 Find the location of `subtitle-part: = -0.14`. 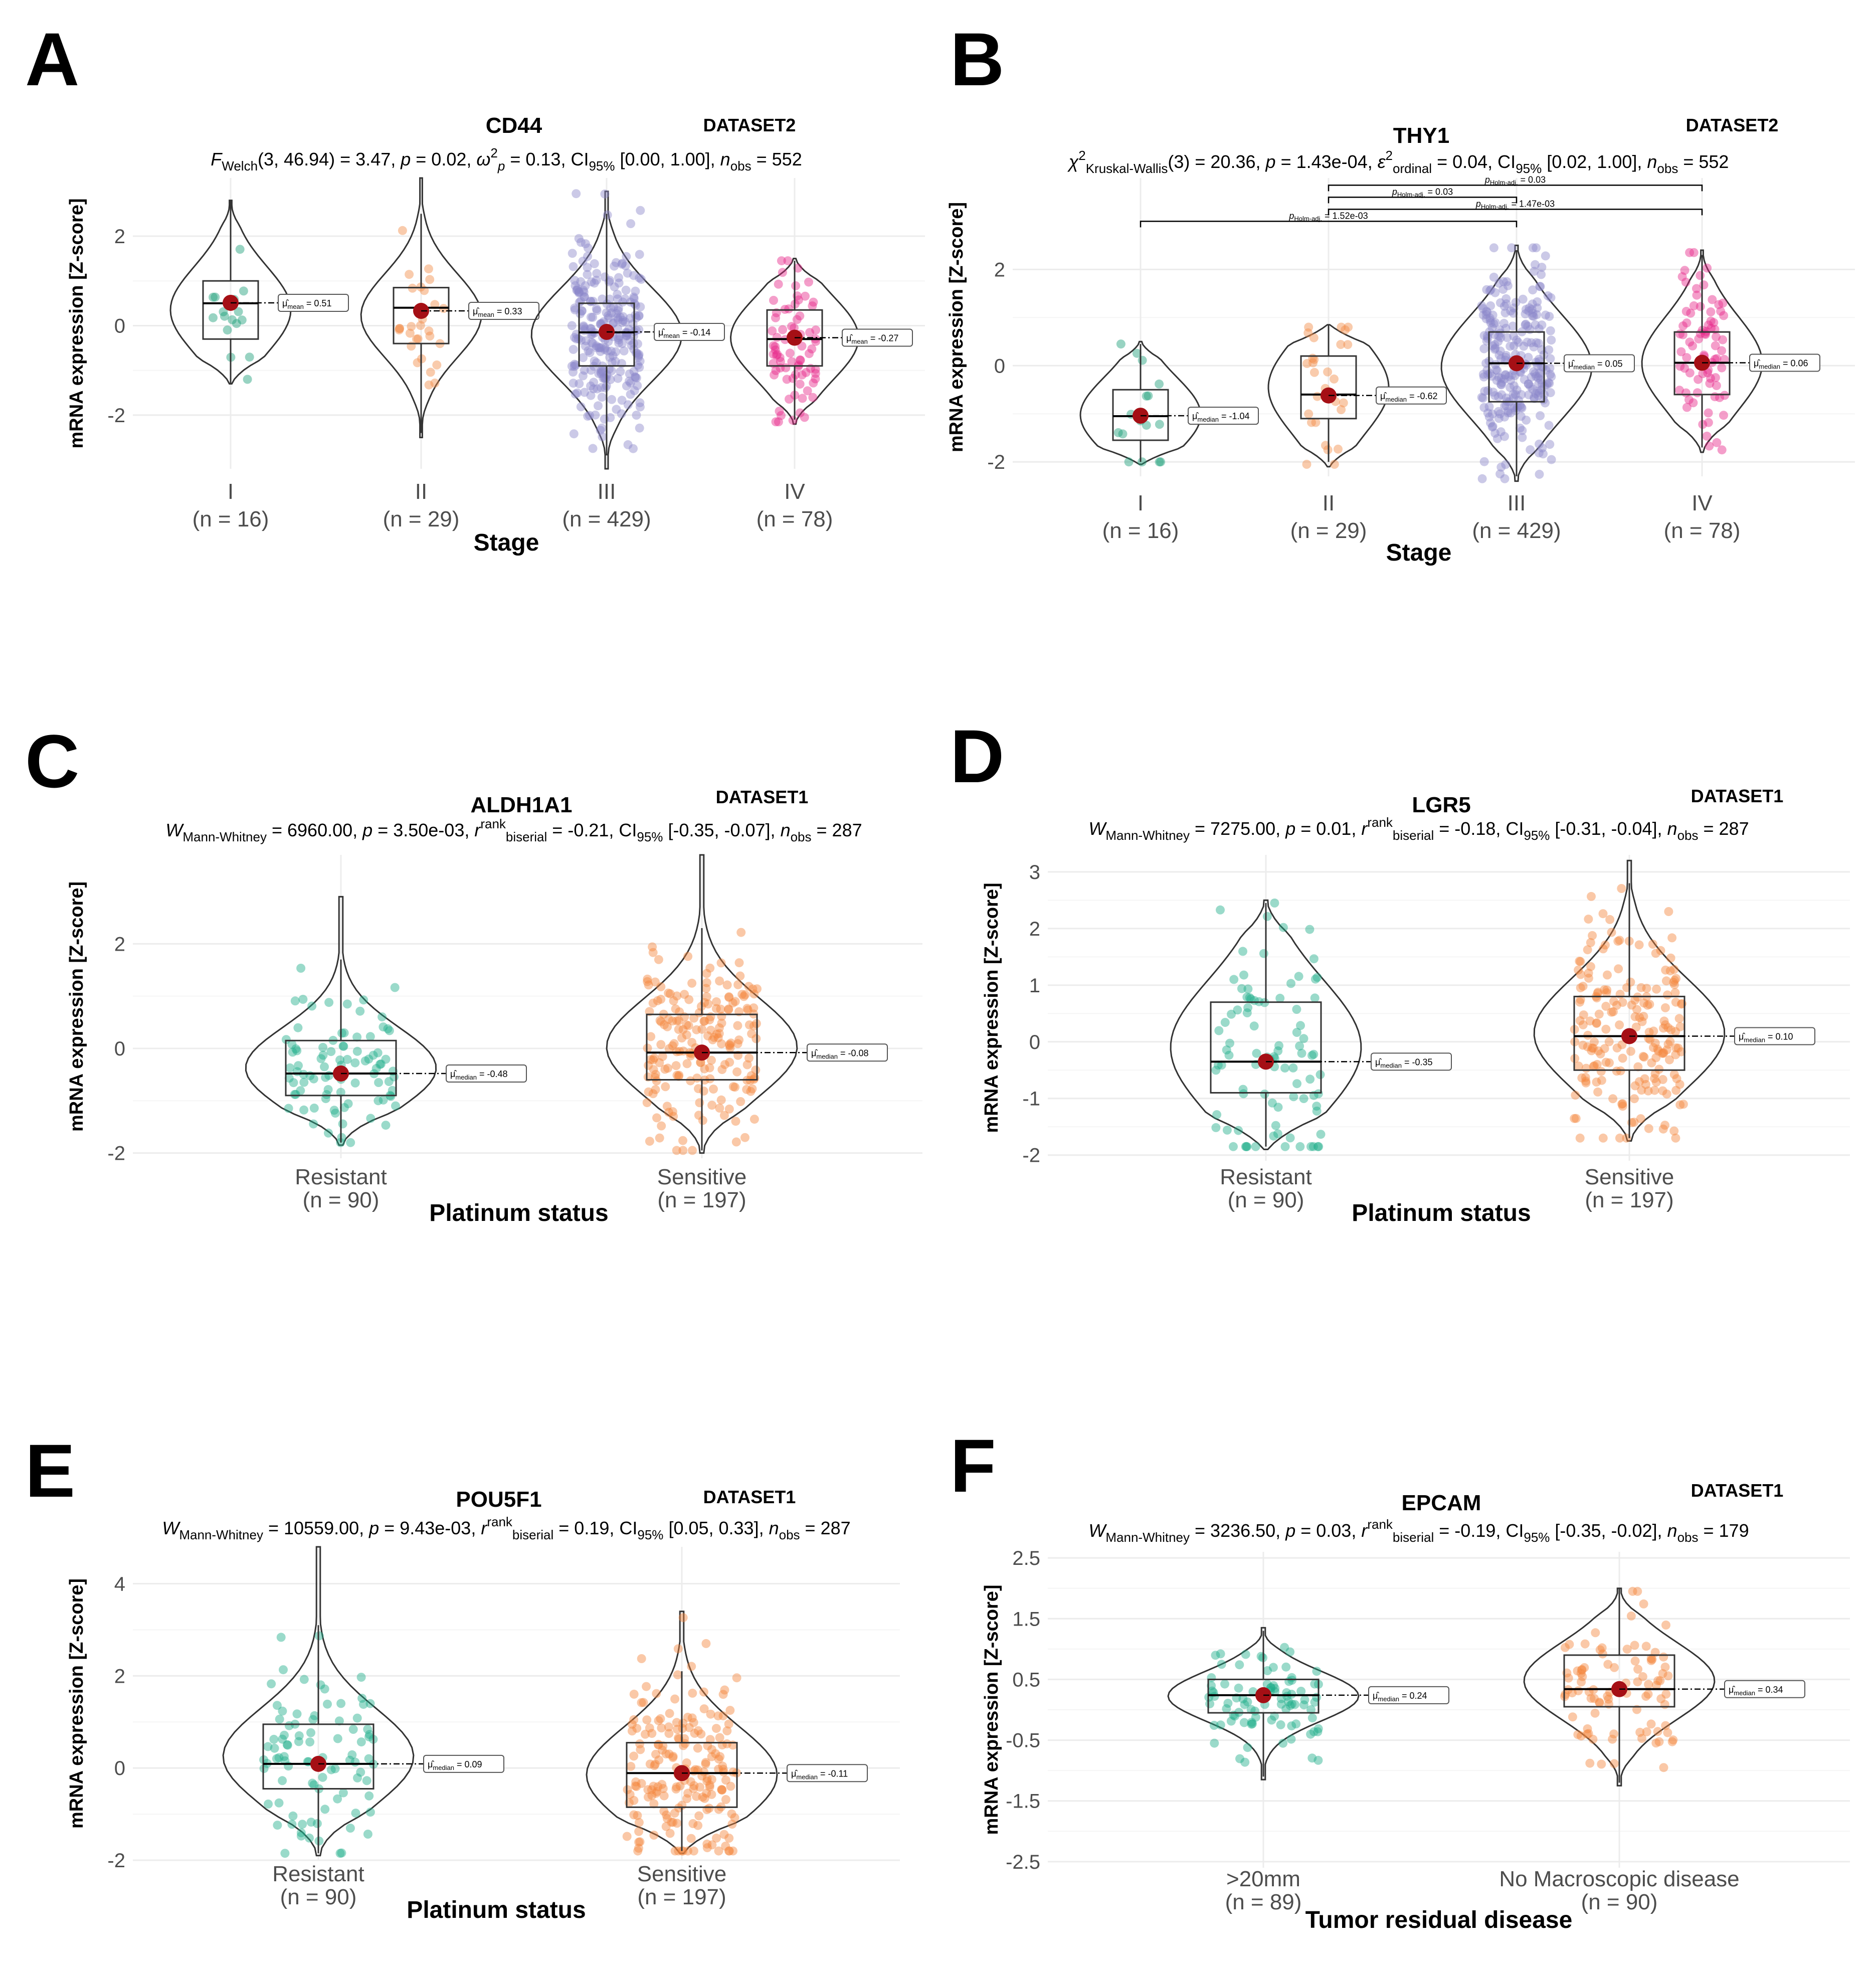

subtitle-part: = -0.14 is located at coordinates (696, 332).